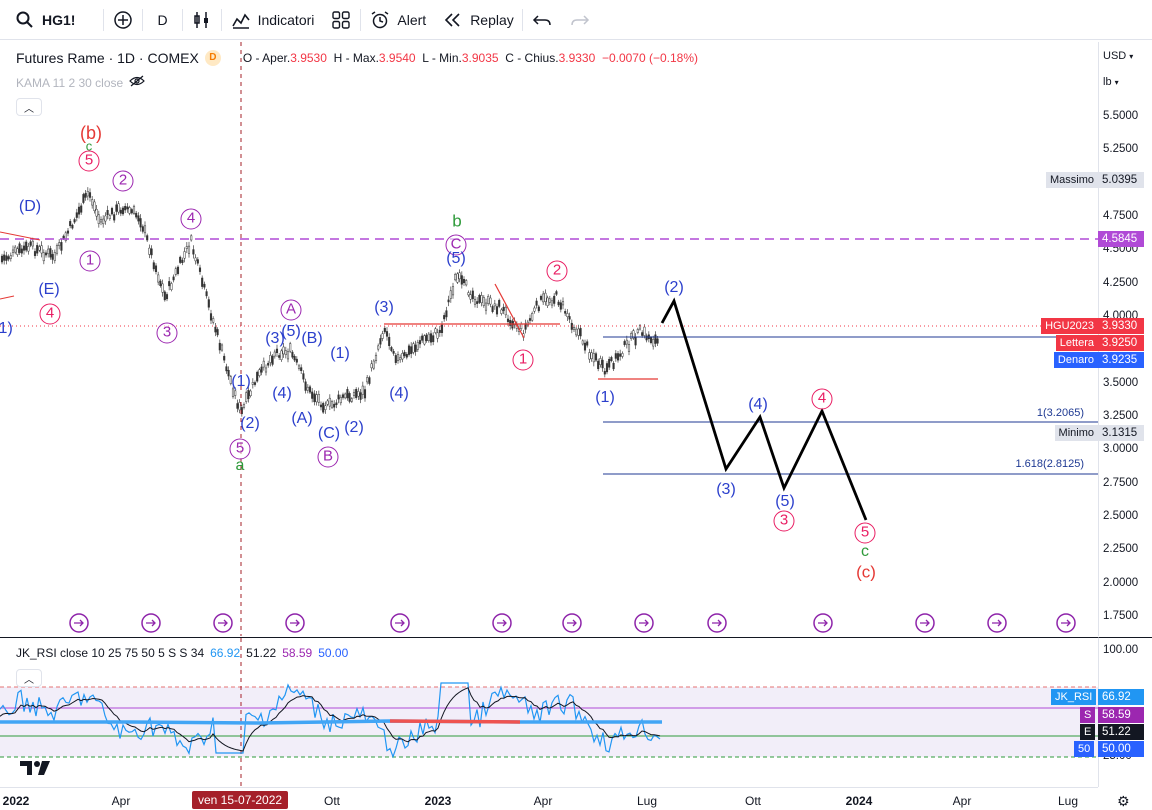 The width and height of the screenshot is (1152, 810). I want to click on wave-circle-5-pink: 5, so click(89, 161).